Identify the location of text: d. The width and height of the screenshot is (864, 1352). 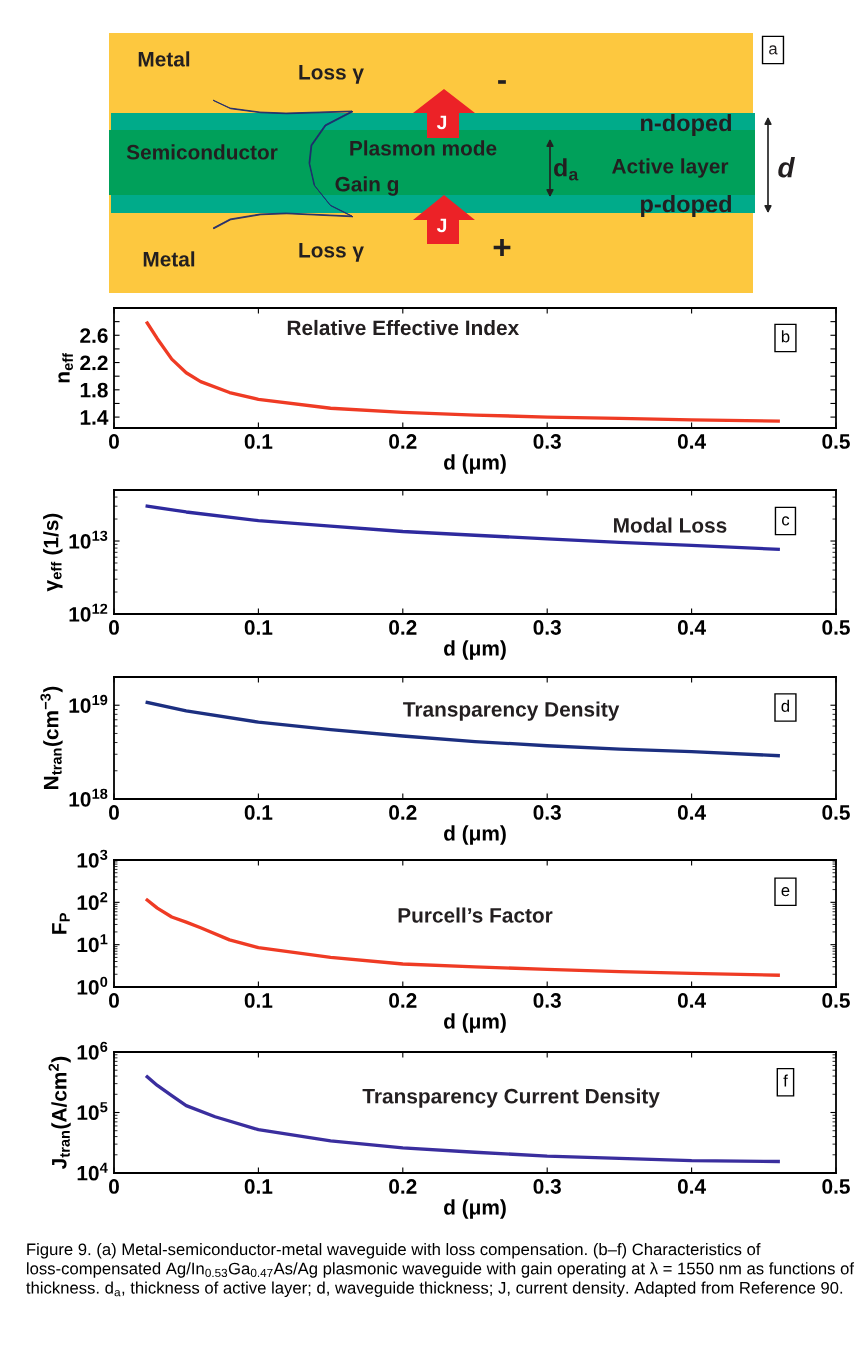
(786, 167).